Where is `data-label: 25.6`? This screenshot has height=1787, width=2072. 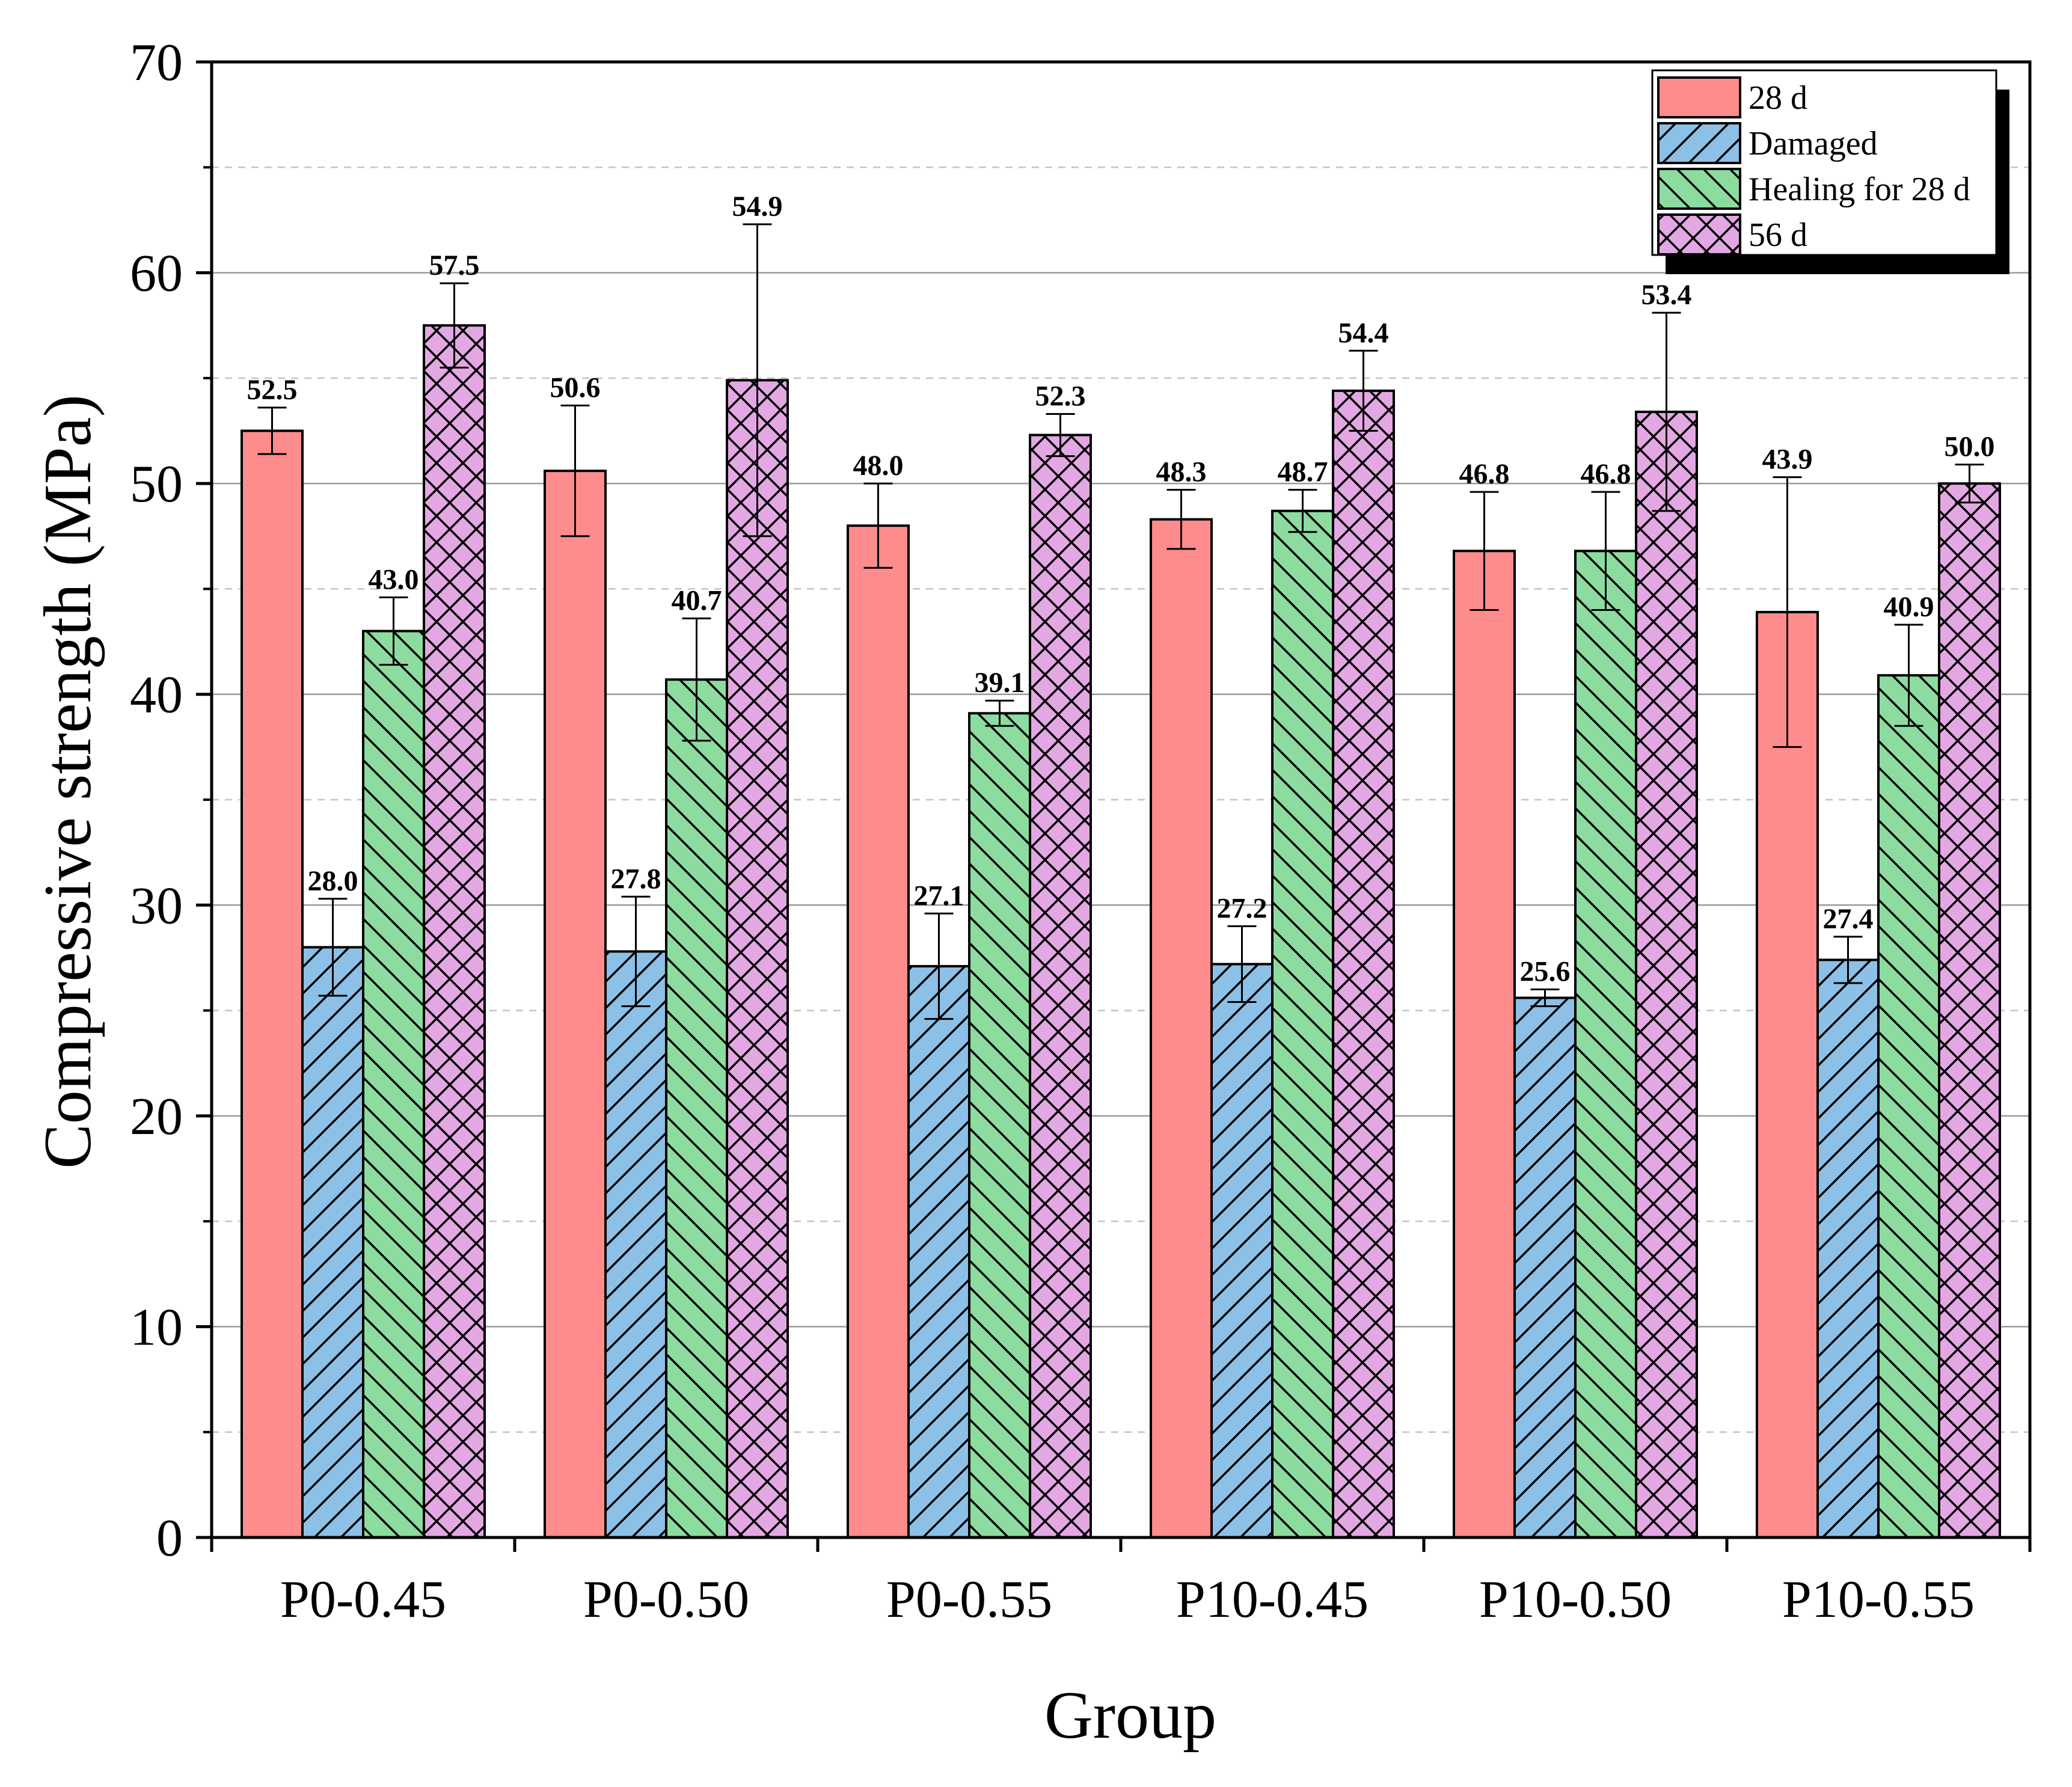 data-label: 25.6 is located at coordinates (1545, 972).